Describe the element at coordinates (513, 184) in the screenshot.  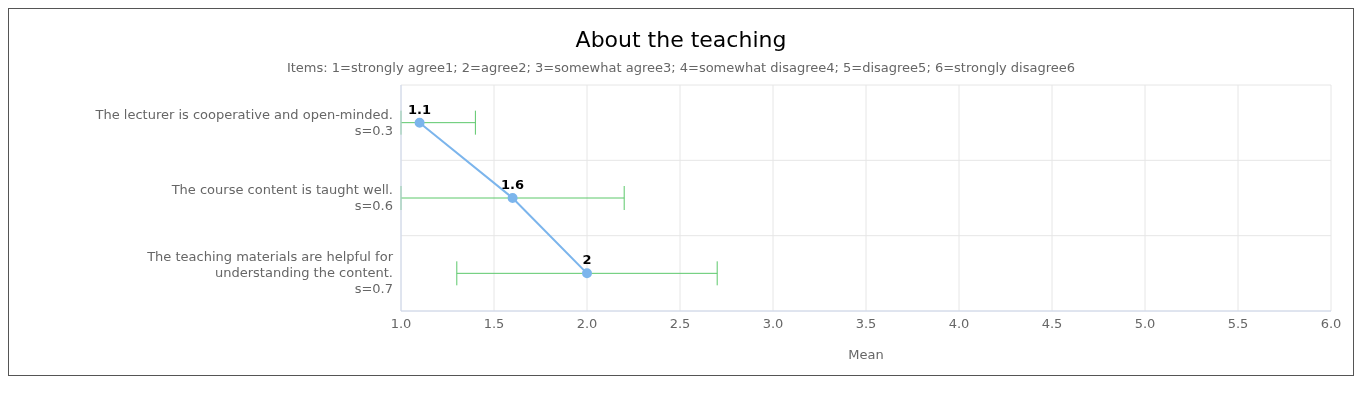
I see `data-label: 1.6` at that location.